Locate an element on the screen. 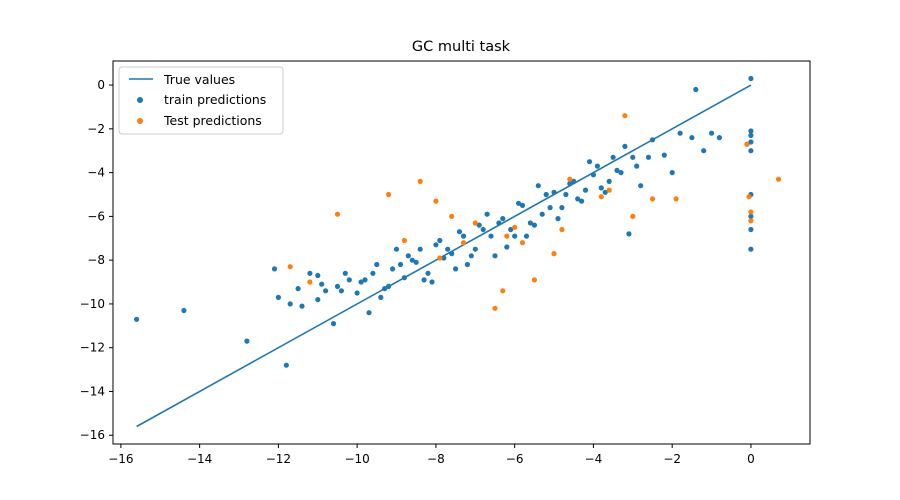 Image resolution: width=900 pixels, height=500 pixels. y-tick-label: 0 is located at coordinates (101, 85).